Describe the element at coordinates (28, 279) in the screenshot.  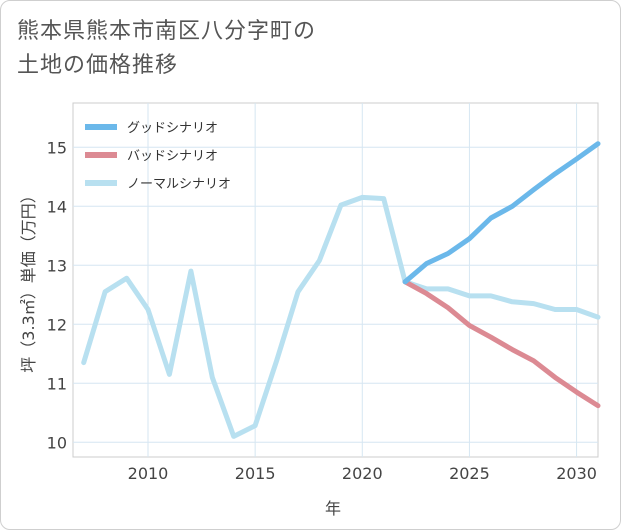
I see `y-axis-label: 坪（3.3㎡）単価（万円）` at that location.